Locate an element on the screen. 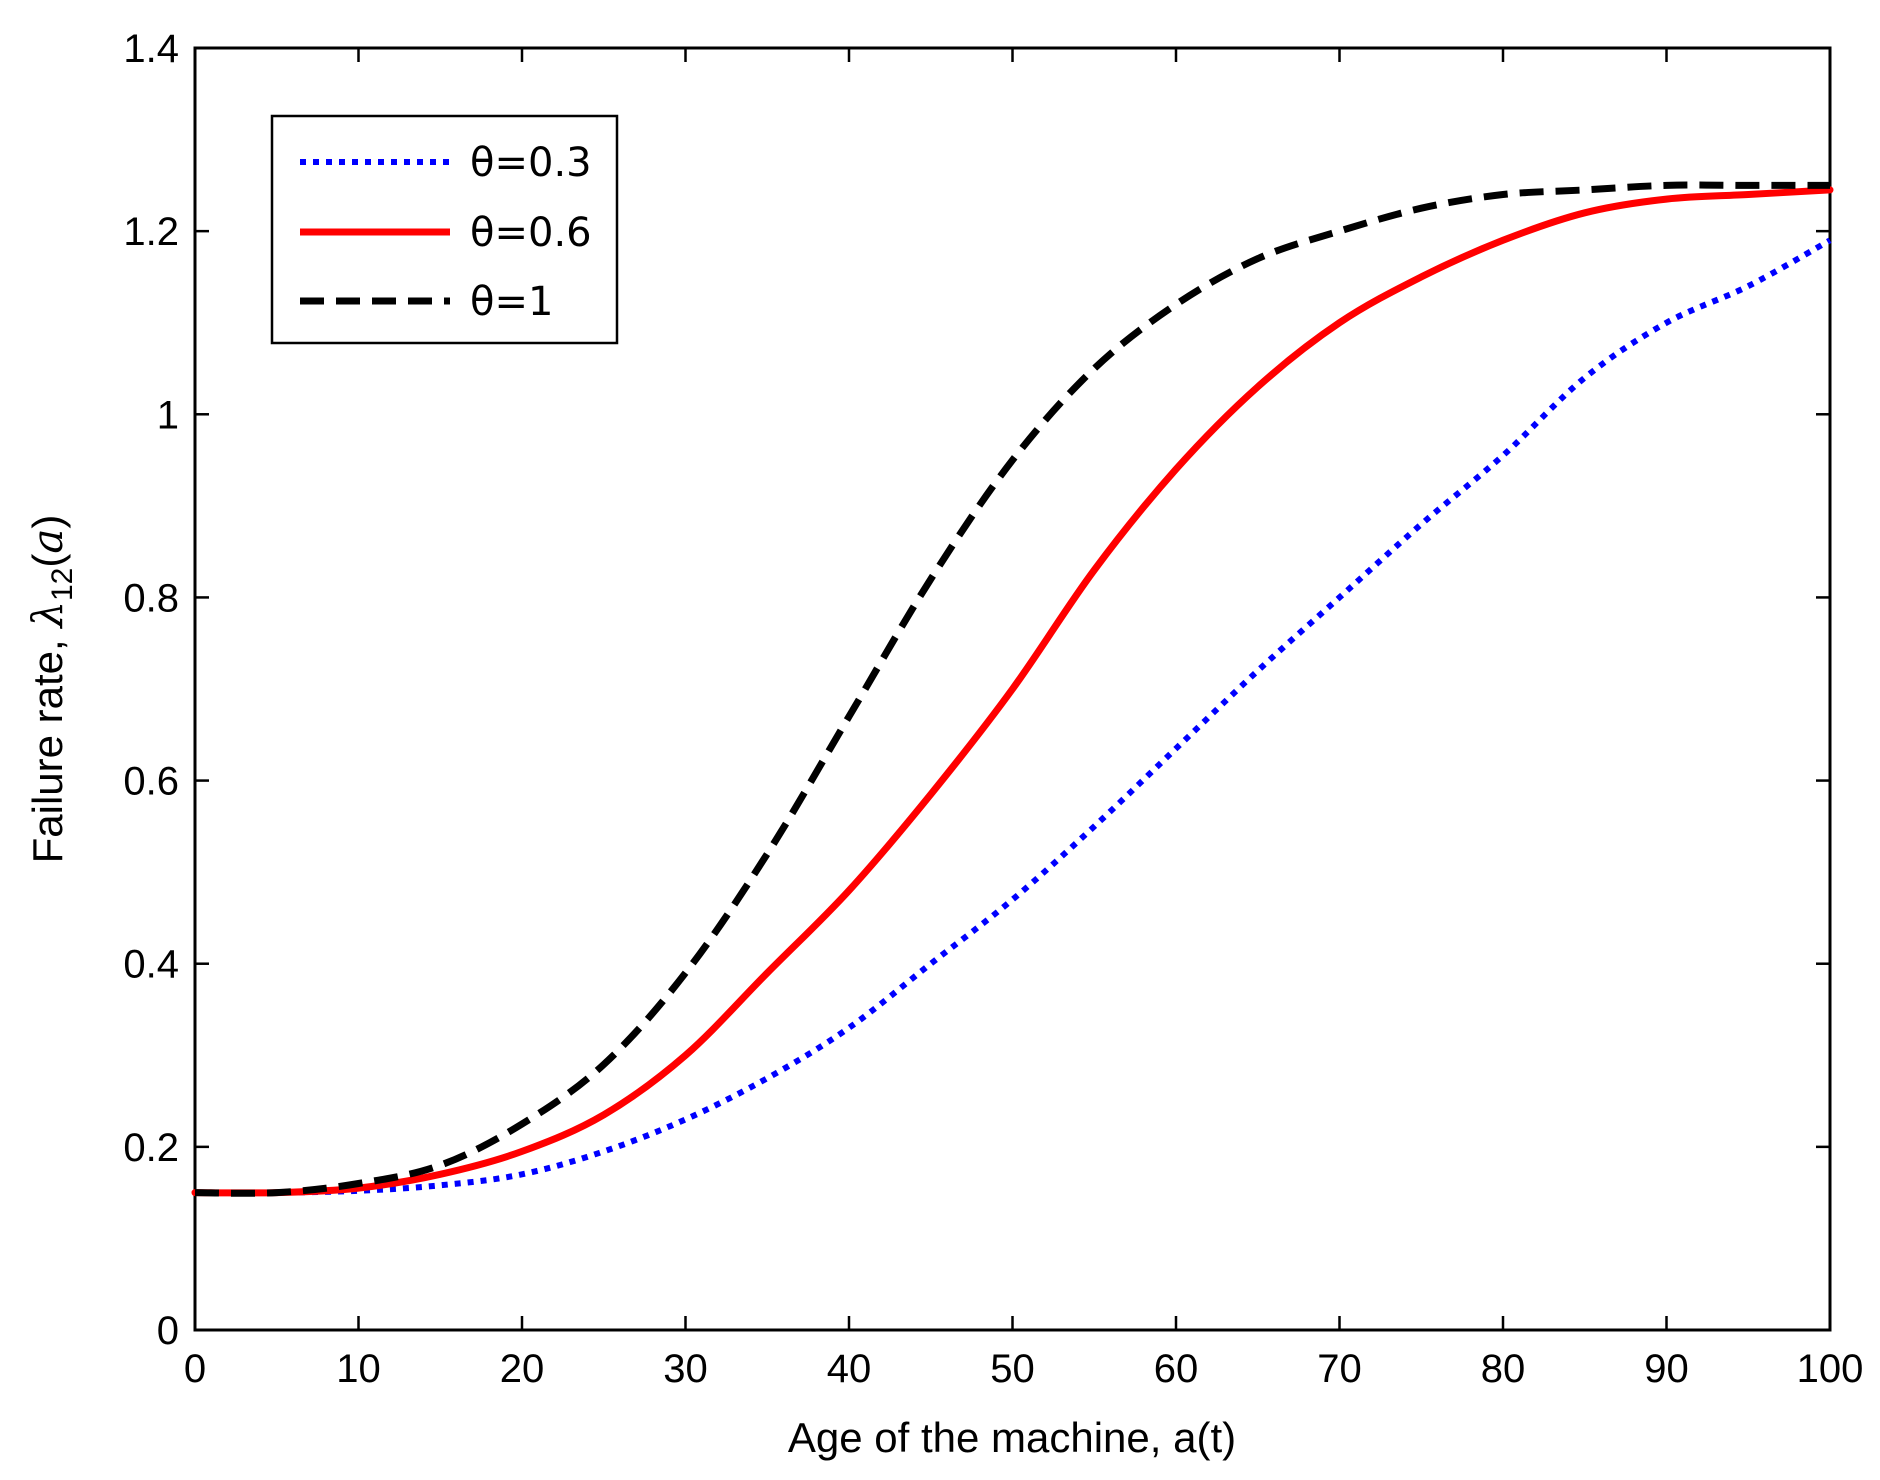  x-tick-label: 70 is located at coordinates (1339, 1369).